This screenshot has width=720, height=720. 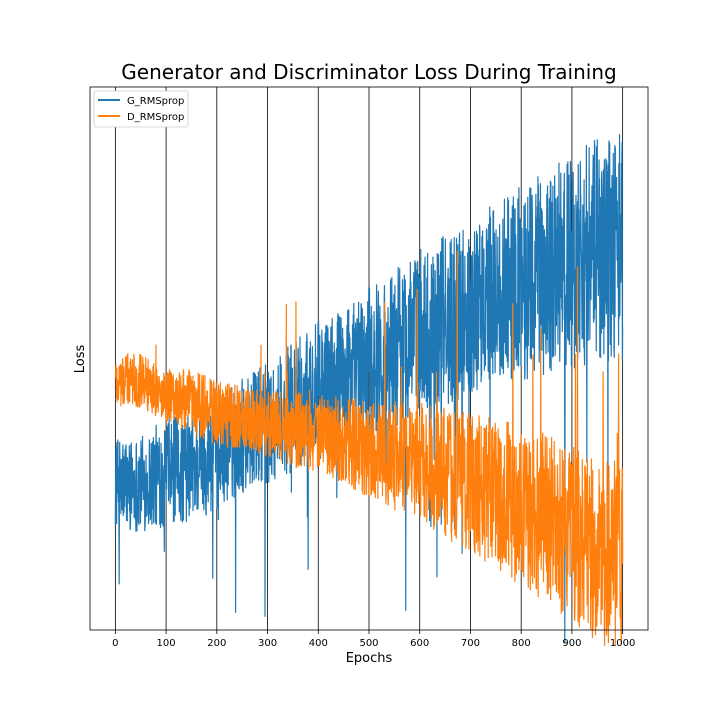 What do you see at coordinates (419, 643) in the screenshot?
I see `x-tick-label-600: 600` at bounding box center [419, 643].